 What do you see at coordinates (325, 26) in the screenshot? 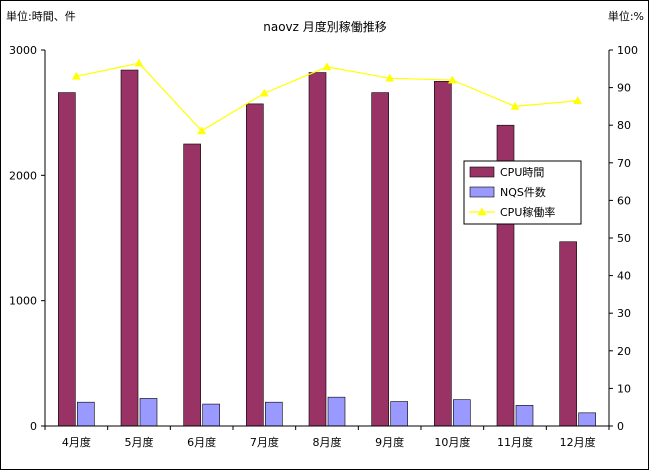
I see `chart-title: naovz 月度別稼働推移` at bounding box center [325, 26].